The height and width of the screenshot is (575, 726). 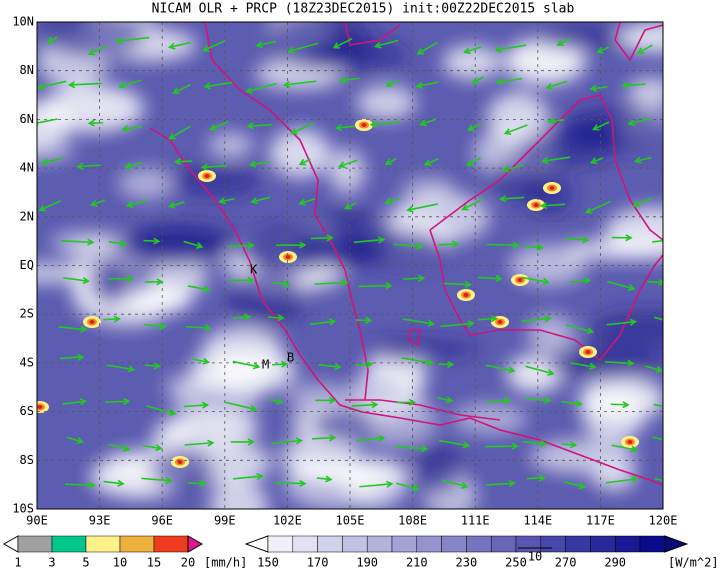 I want to click on lat-label: 10N, so click(x=23, y=22).